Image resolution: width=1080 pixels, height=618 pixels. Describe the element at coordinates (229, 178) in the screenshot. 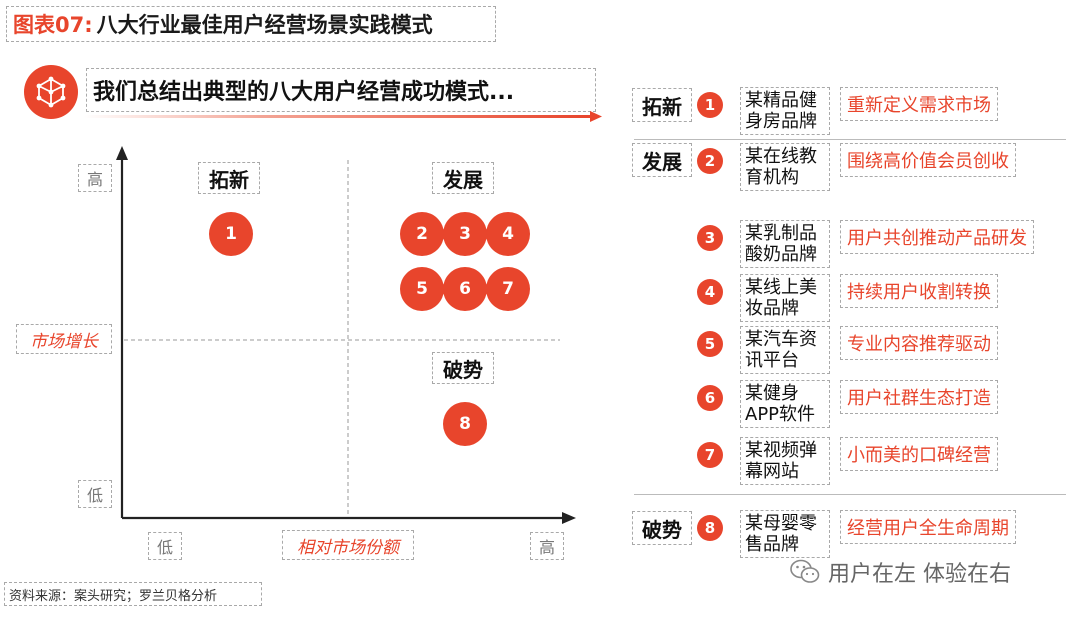

I see `quadrant-label-top-left: 拓新` at that location.